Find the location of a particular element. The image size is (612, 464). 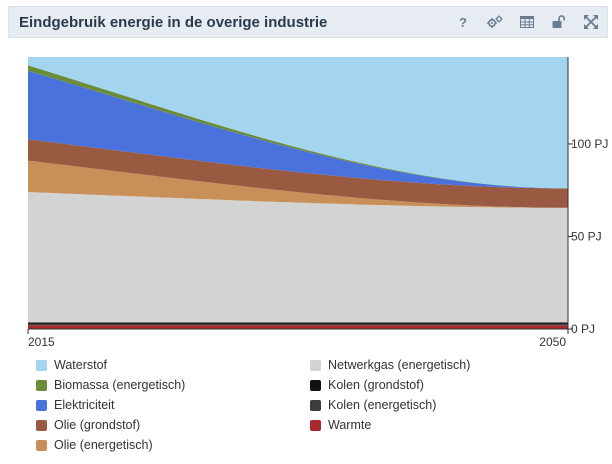

expand-icon is located at coordinates (591, 22).